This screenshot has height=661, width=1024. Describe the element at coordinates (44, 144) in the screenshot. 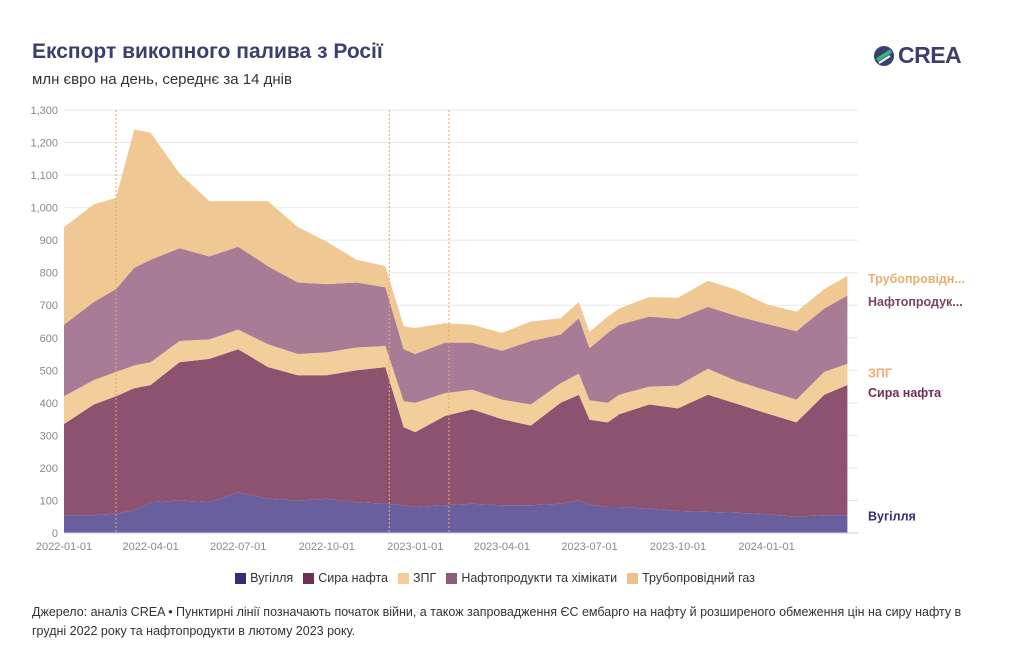

I see `y-tick-label: 1,200` at that location.